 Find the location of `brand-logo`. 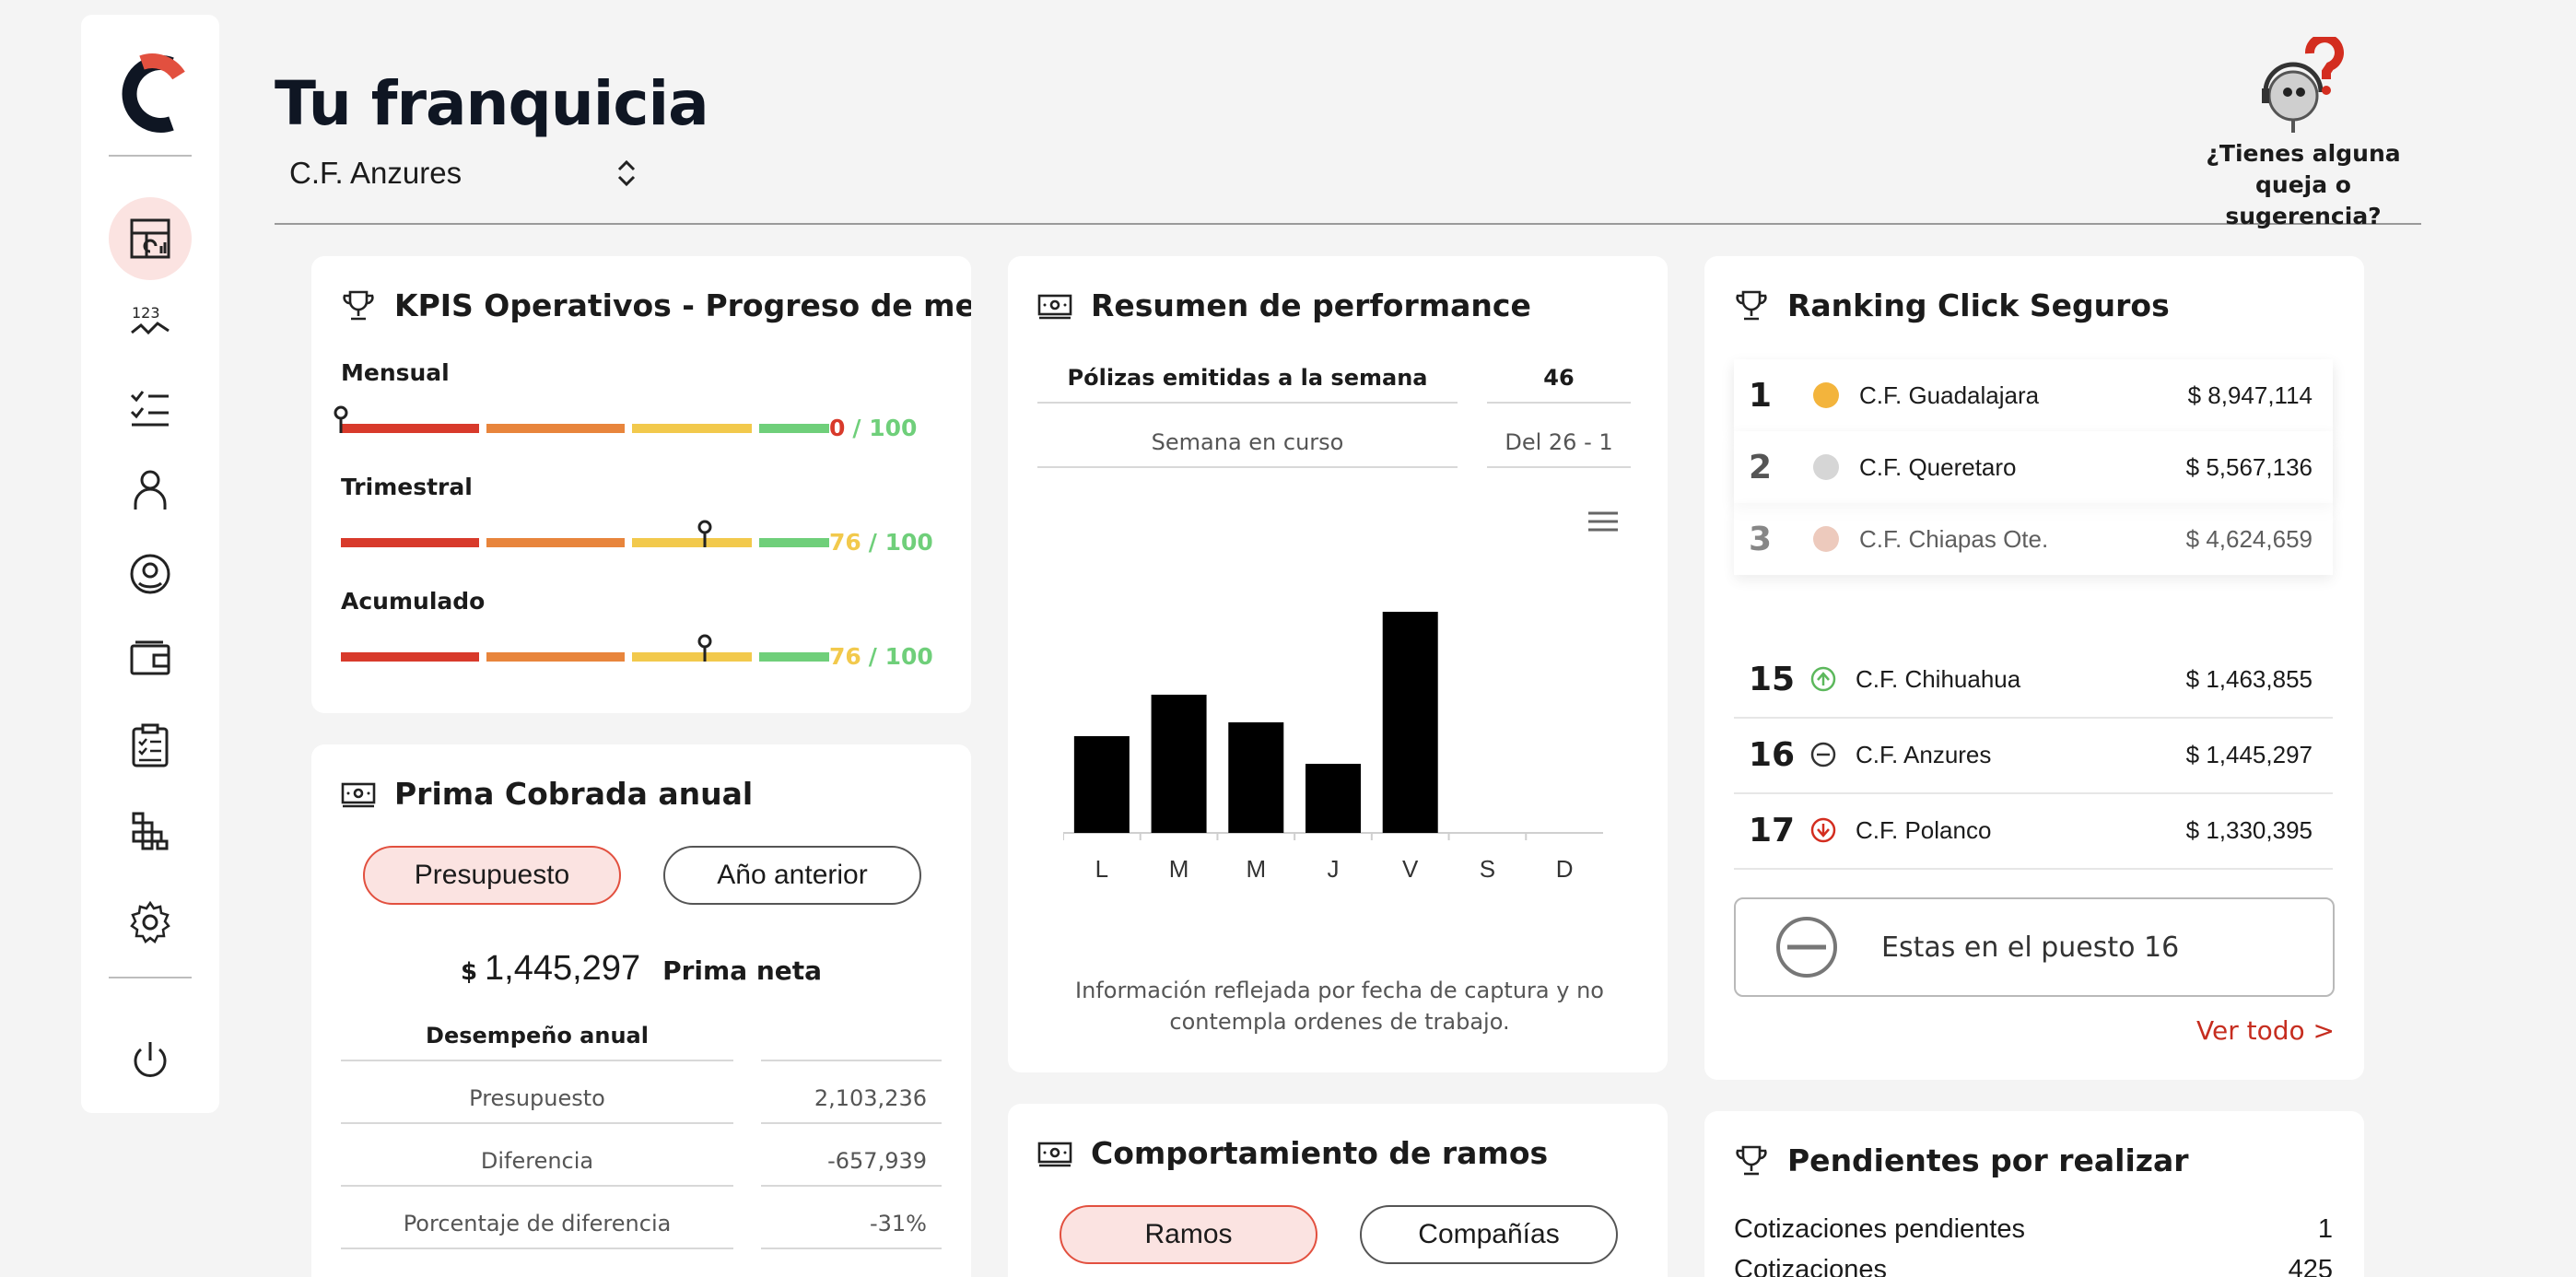

brand-logo is located at coordinates (151, 94).